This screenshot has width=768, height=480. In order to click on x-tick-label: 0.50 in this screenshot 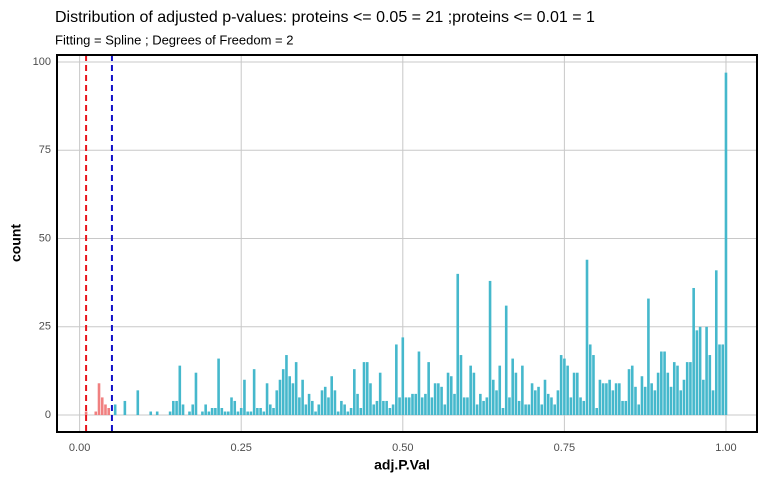, I will do `click(402, 448)`.